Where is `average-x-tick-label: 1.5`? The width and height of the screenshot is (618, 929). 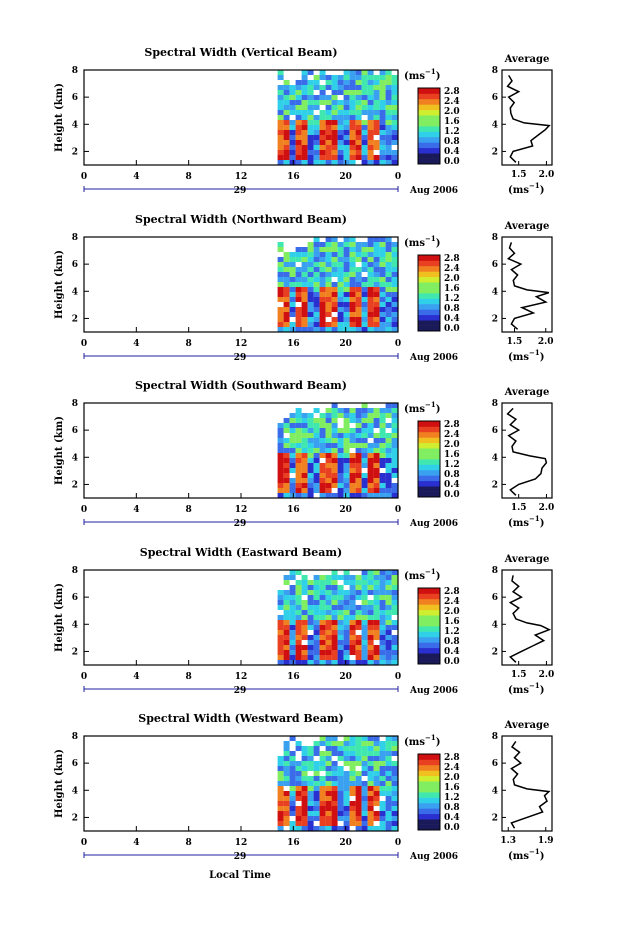
average-x-tick-label: 1.5 is located at coordinates (519, 508).